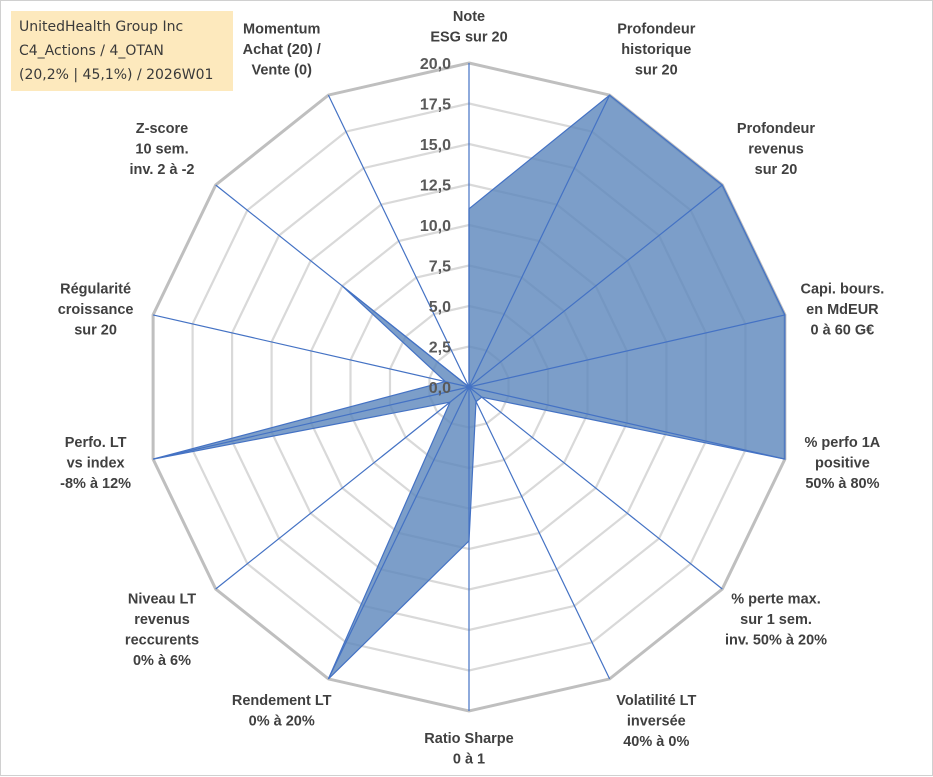 This screenshot has width=933, height=777. I want to click on category-label-8-line-1: 0% à 20%, so click(282, 721).